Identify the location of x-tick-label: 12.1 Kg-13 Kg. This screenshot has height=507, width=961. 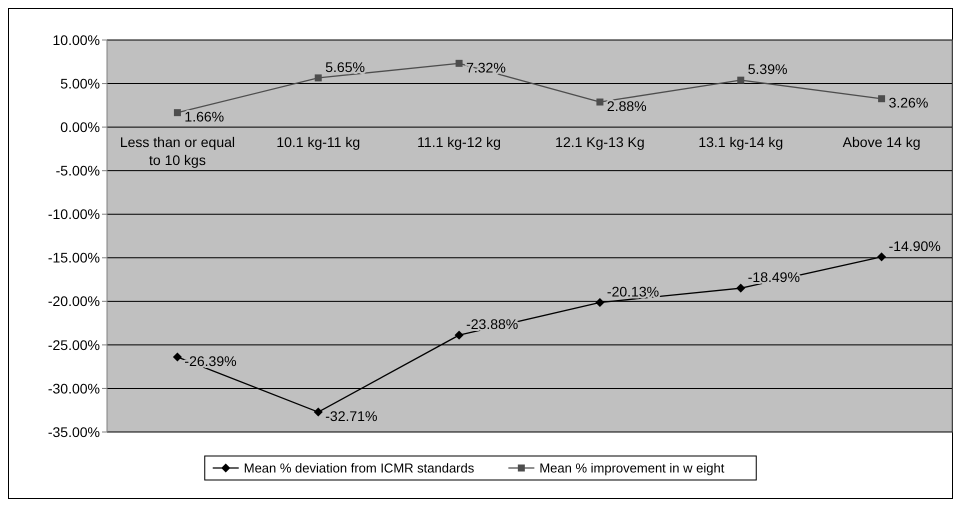
(600, 142).